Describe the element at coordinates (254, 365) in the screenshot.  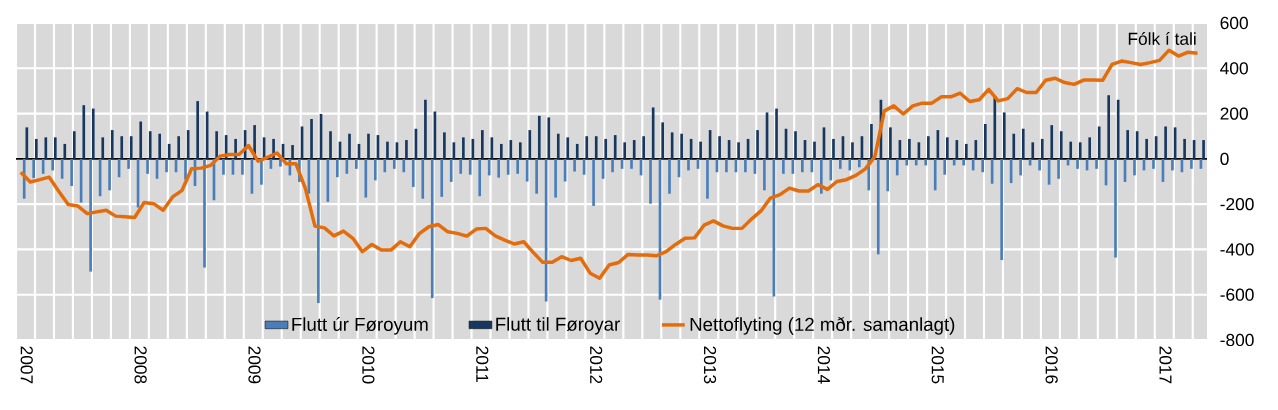
I see `x-tick-label: 2009` at that location.